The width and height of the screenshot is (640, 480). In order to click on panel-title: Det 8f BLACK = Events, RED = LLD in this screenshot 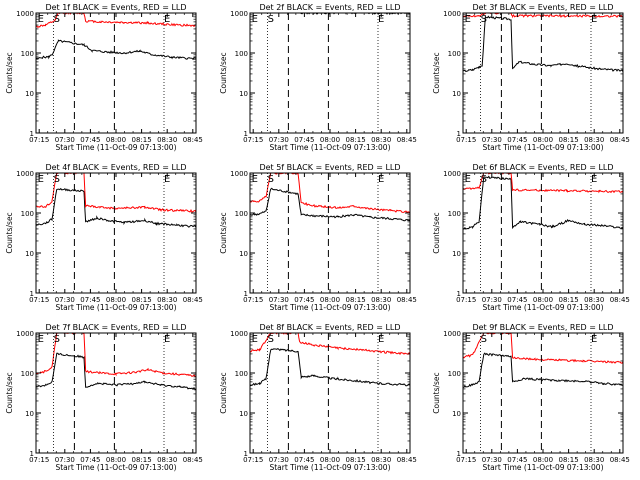, I will do `click(329, 327)`.